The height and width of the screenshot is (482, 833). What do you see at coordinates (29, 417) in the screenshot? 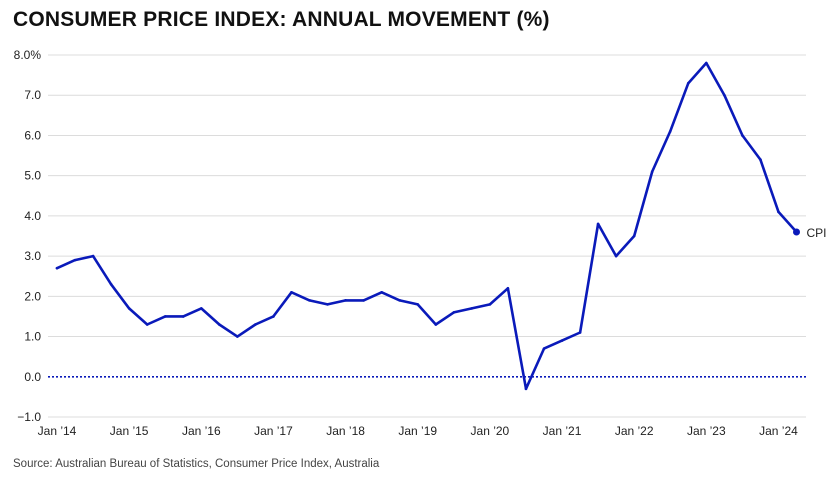
I see `y-tick-label: −1.0` at bounding box center [29, 417].